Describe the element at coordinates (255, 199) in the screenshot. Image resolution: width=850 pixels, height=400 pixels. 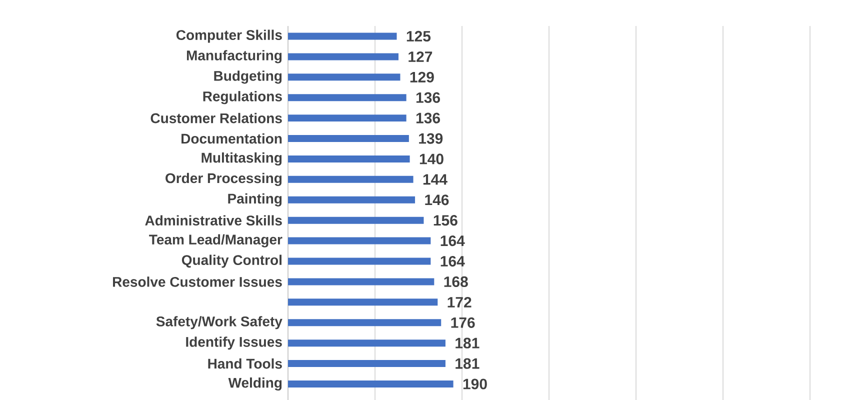
I see `y-tick-label: Painting` at that location.